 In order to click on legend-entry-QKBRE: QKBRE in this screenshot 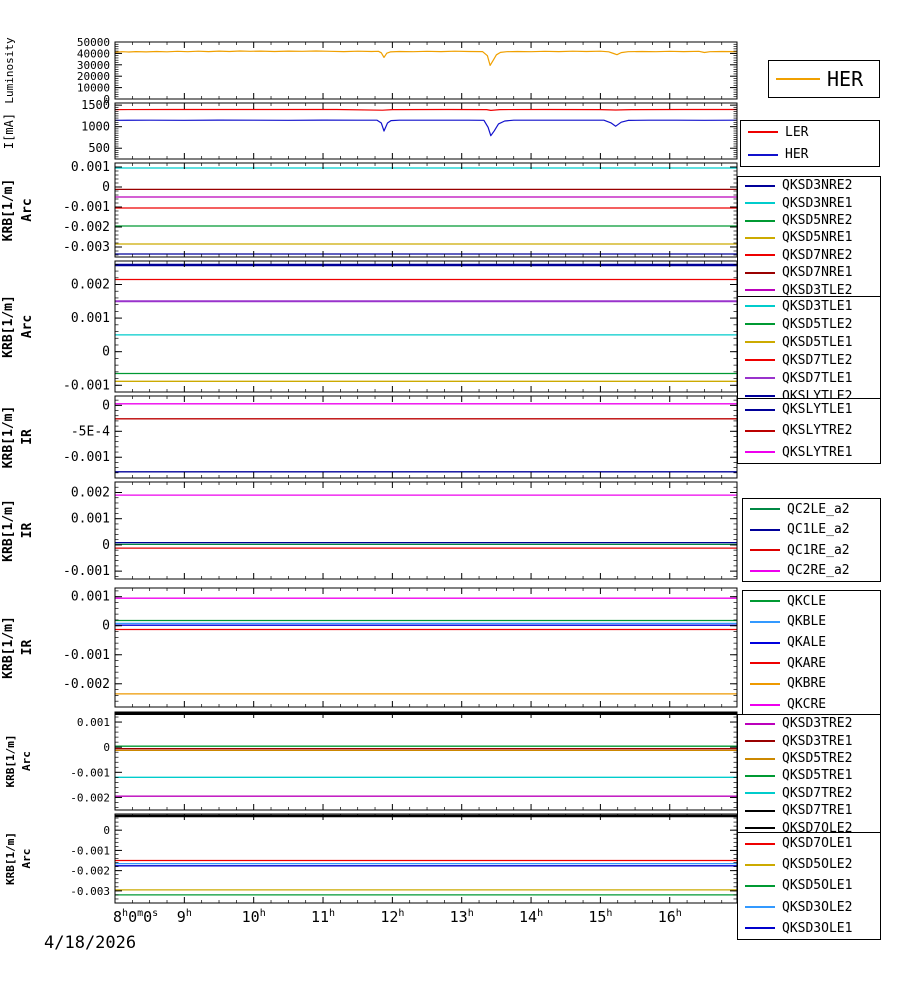, I will do `click(811, 683)`.